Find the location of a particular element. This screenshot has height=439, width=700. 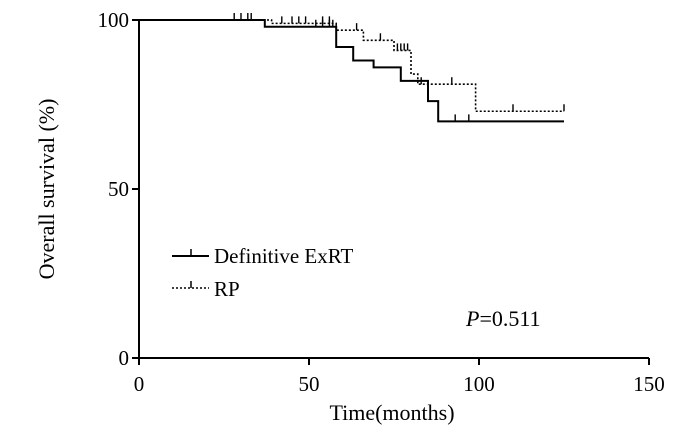

legend-item-rp: RP is located at coordinates (206, 289).